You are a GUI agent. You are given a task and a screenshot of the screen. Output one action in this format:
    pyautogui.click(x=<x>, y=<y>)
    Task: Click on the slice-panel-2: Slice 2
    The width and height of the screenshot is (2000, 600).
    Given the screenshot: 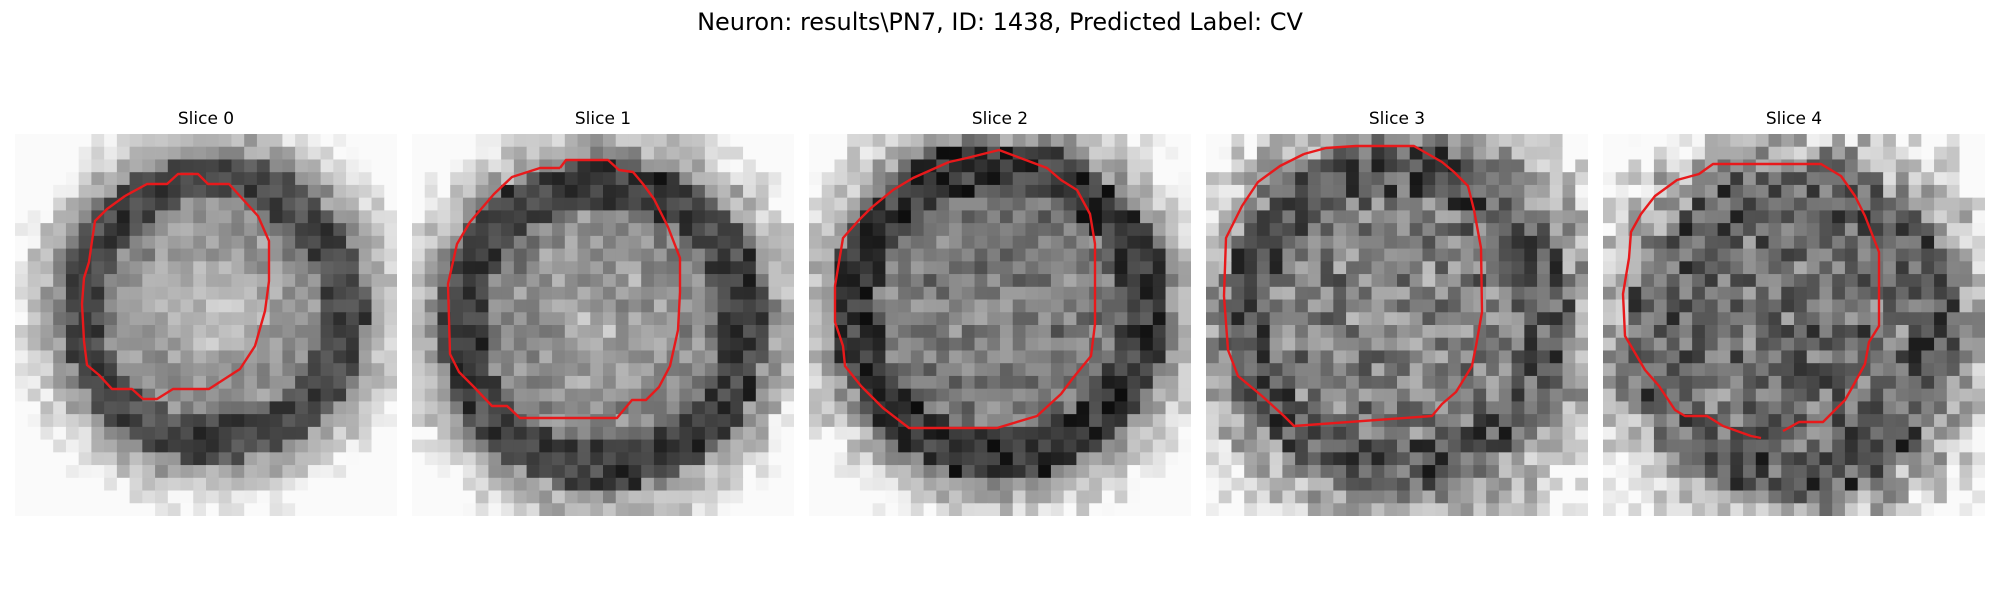 What is the action you would take?
    pyautogui.click(x=1000, y=312)
    